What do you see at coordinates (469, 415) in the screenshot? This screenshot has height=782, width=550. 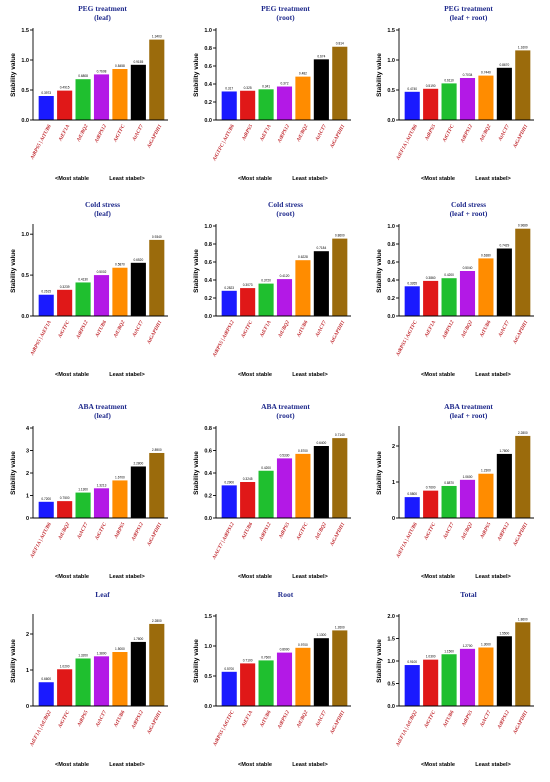 I see `chart-subtitle: (leaf + root)` at bounding box center [469, 415].